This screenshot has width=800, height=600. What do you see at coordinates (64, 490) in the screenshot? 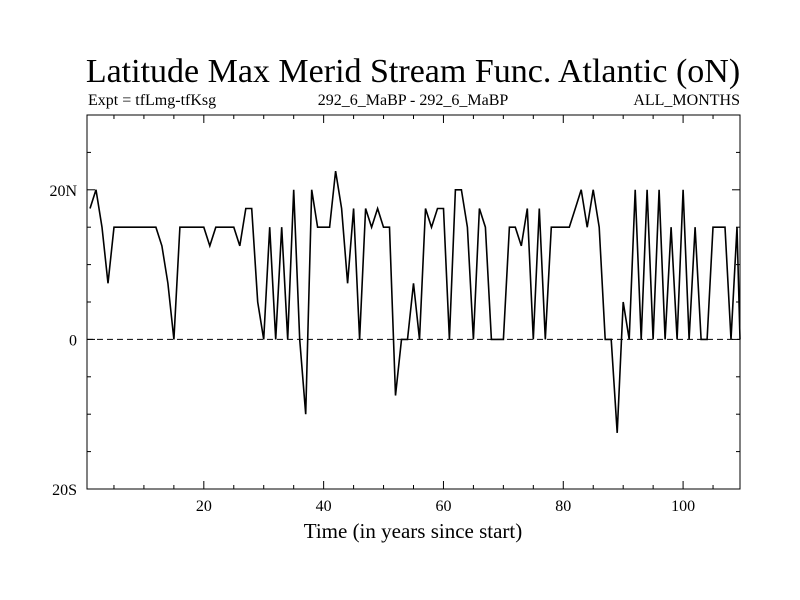
I see `y-tick-label: 20S` at bounding box center [64, 490].